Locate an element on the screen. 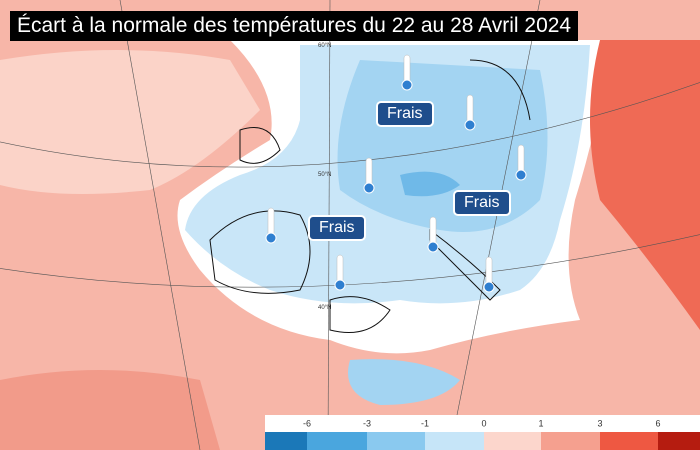 The image size is (700, 450). legend-tick-label: 6 is located at coordinates (657, 423).